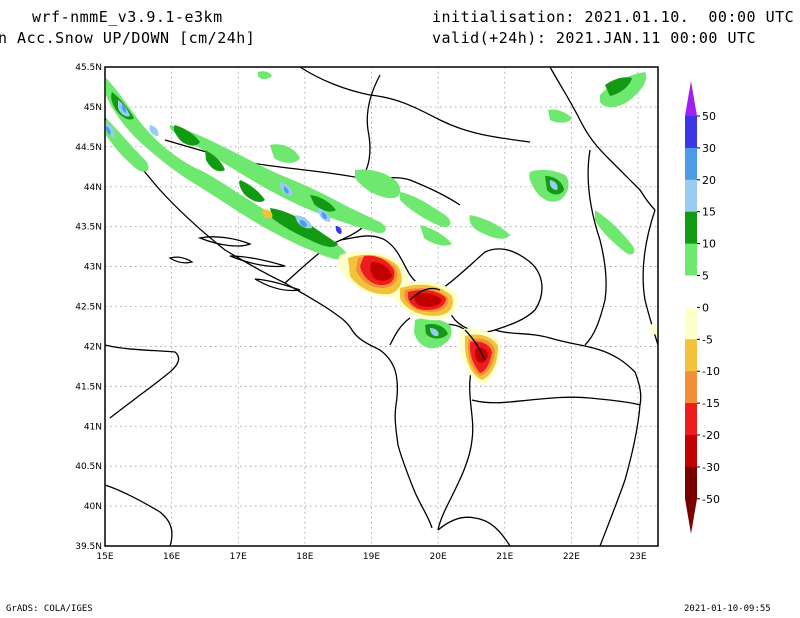  I want to click on lat-tick-label: 44N, so click(93, 188).